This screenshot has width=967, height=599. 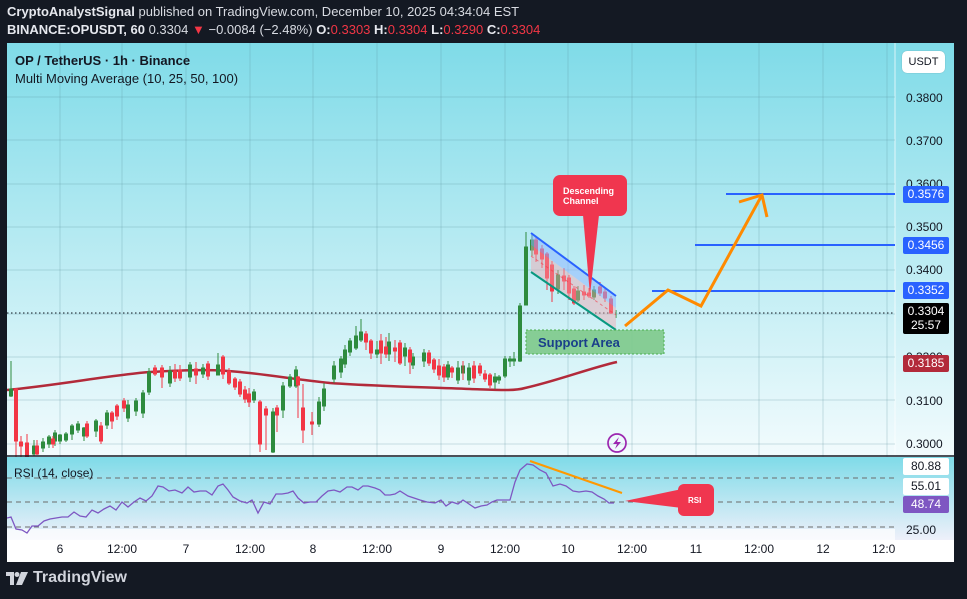 What do you see at coordinates (350, 29) in the screenshot?
I see `open-value: 0.3303` at bounding box center [350, 29].